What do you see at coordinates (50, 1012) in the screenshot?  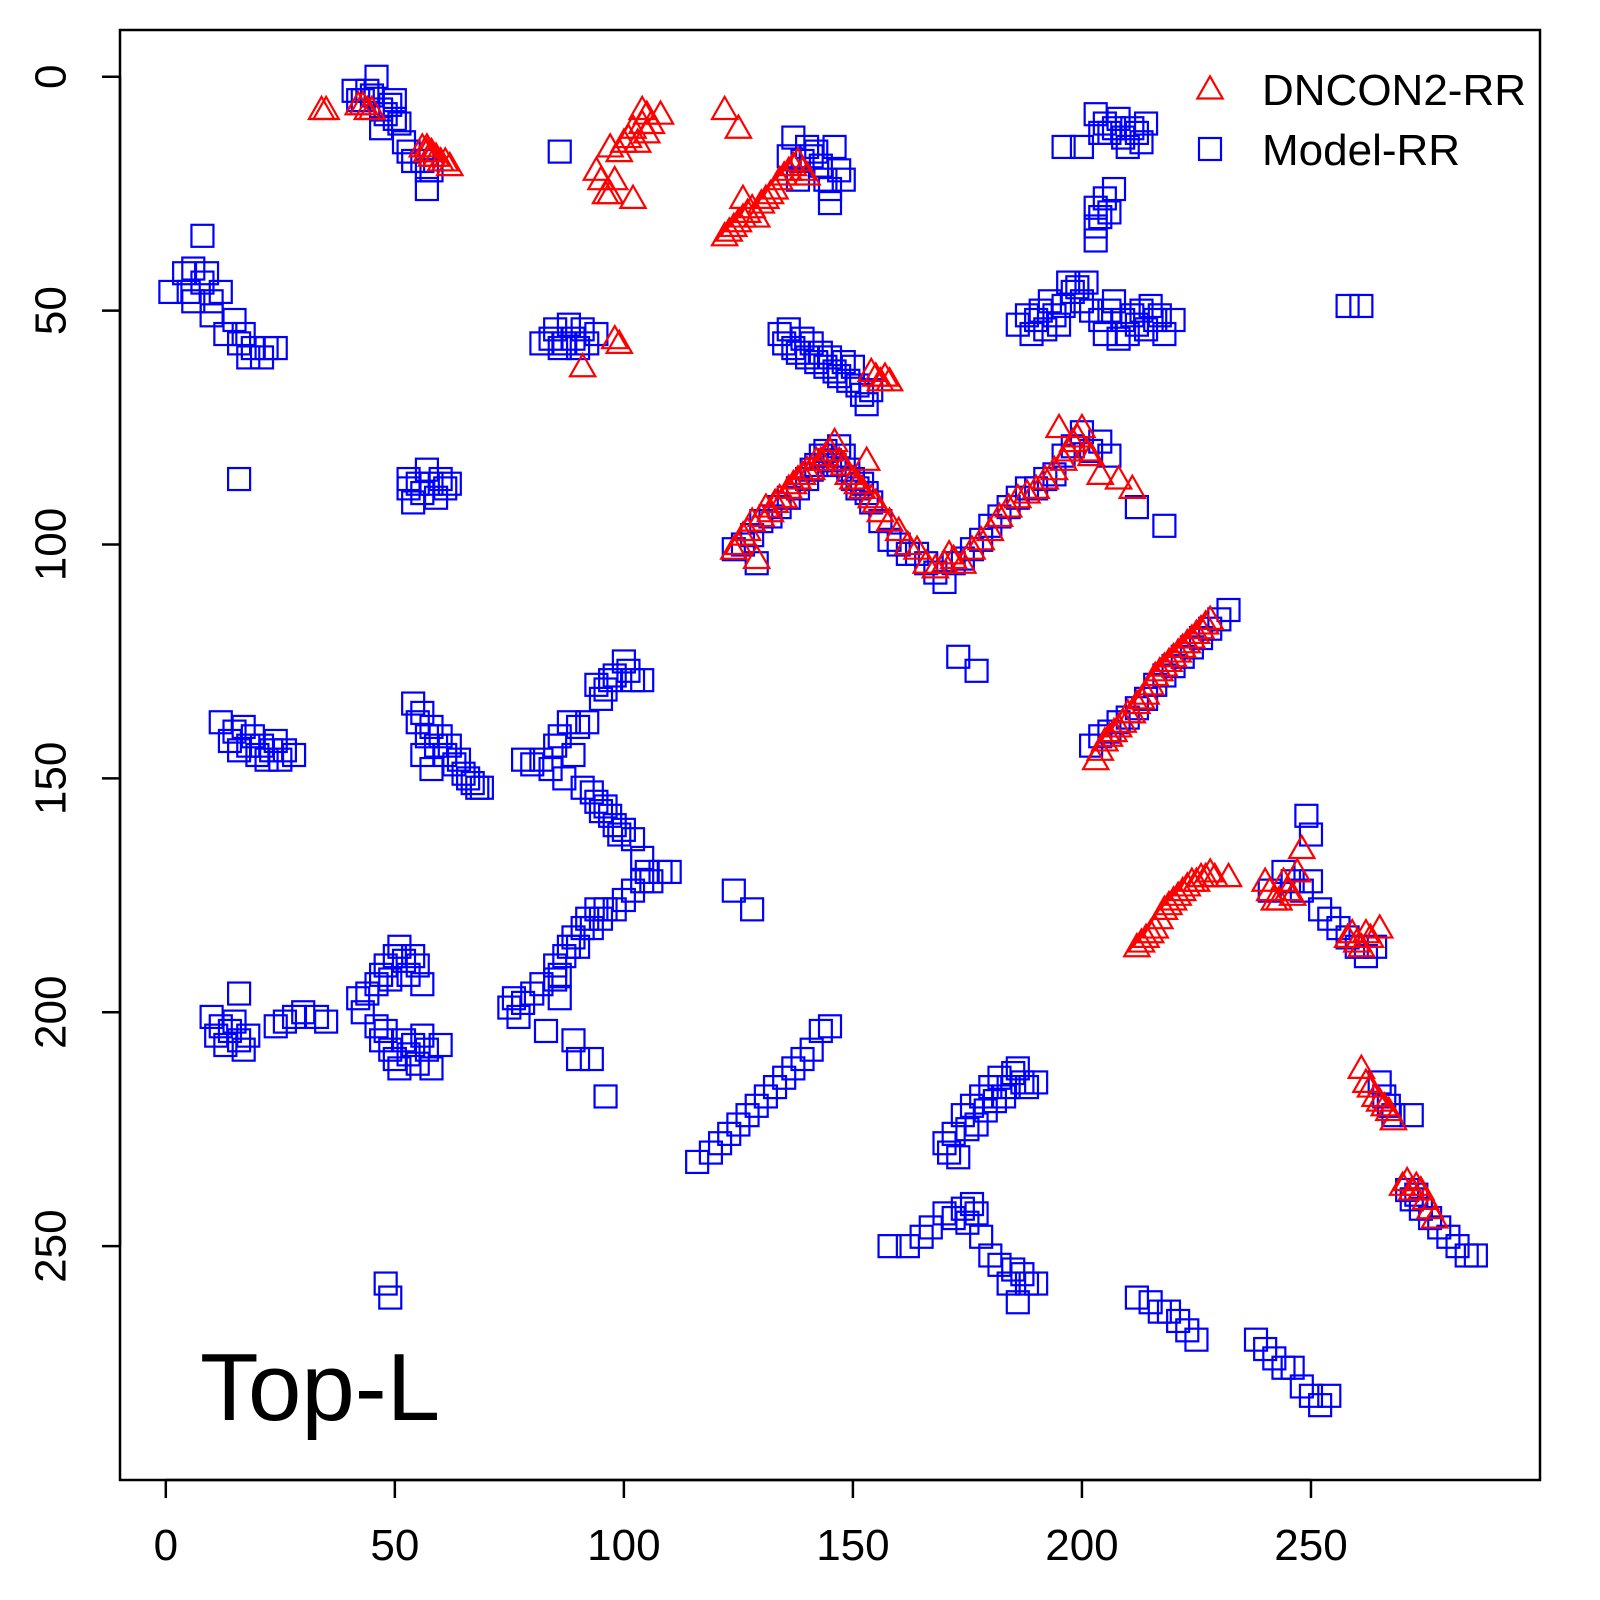 I see `y-tick-label: 200` at bounding box center [50, 1012].